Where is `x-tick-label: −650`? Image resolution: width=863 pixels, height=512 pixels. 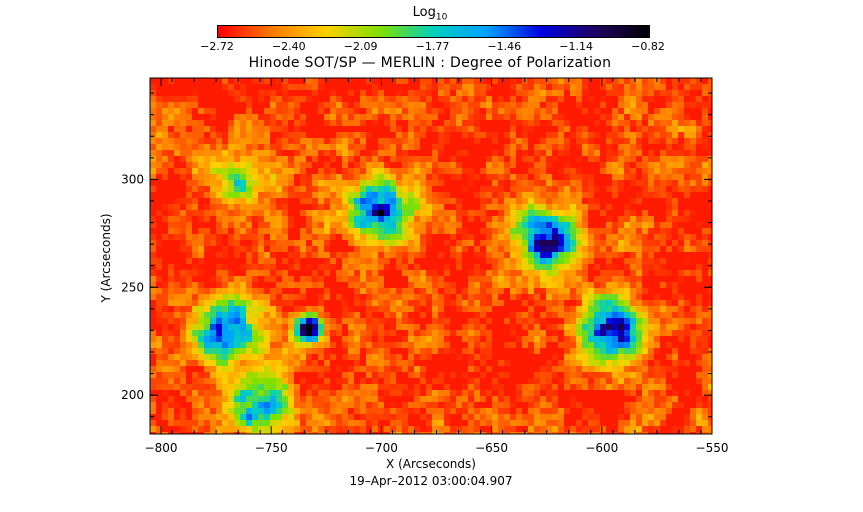 x-tick-label: −650 is located at coordinates (491, 448).